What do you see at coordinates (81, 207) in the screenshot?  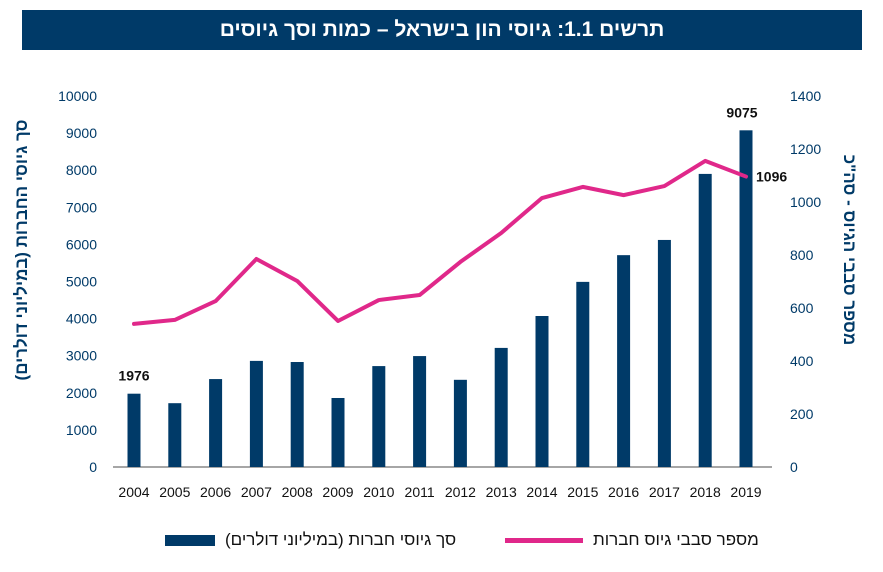 I see `y-left-tick-label: 7000` at bounding box center [81, 207].